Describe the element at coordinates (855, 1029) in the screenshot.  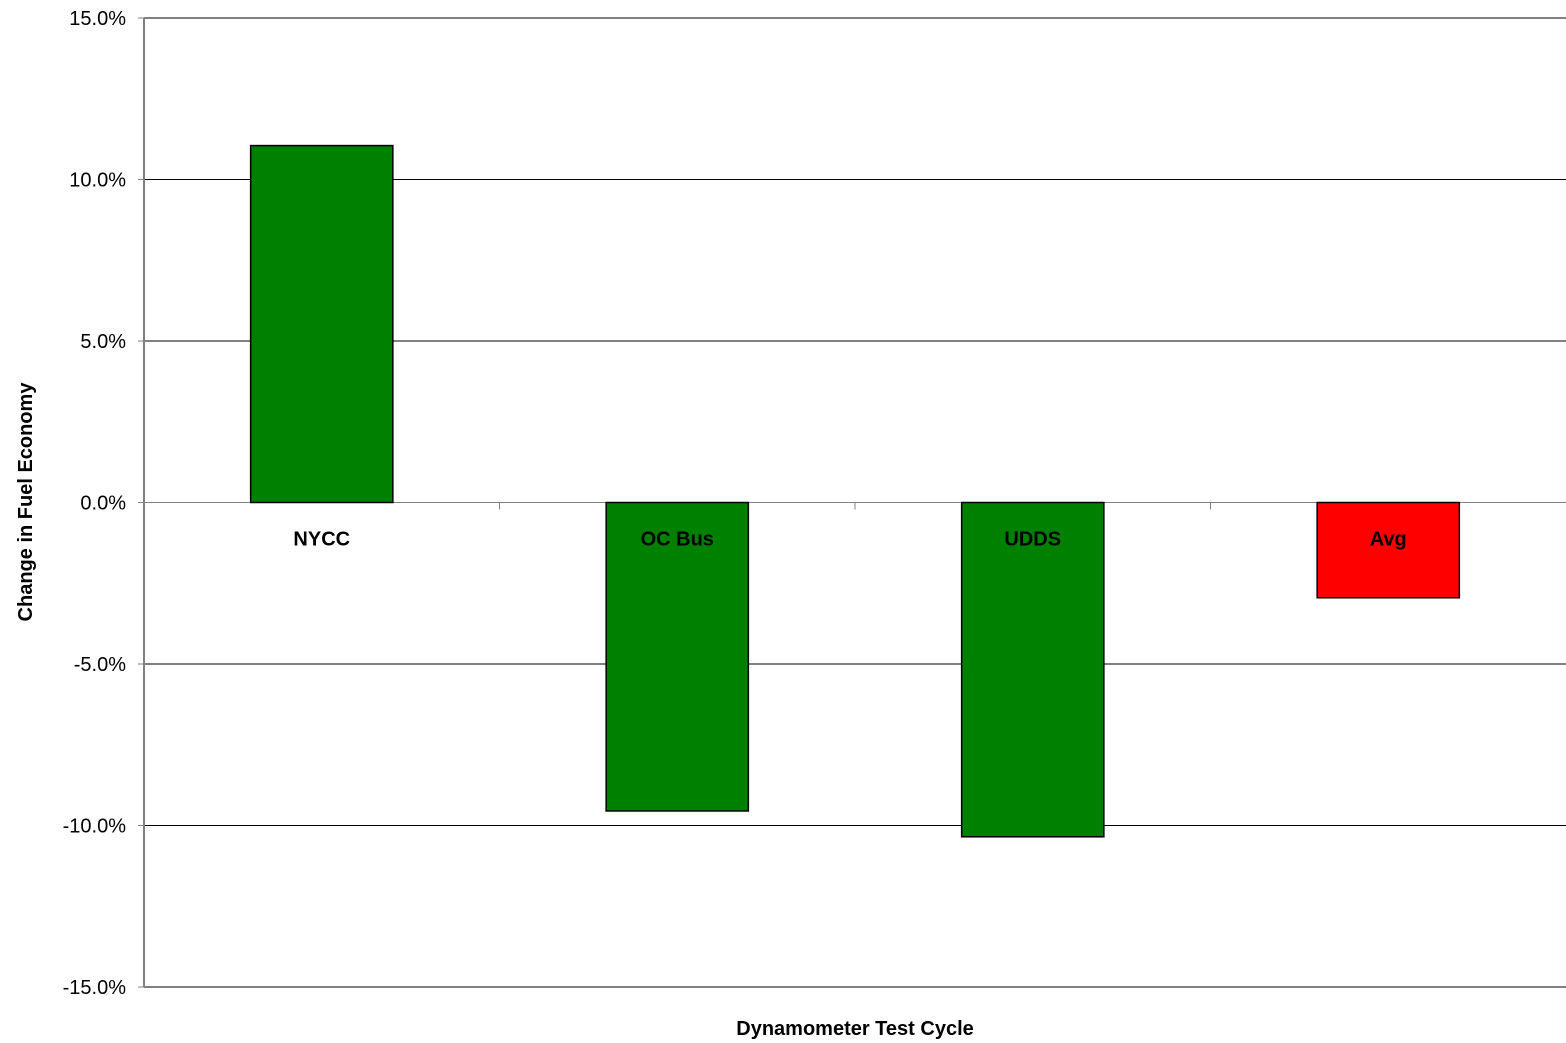
I see `x-axis-title: Dynamometer Test Cycle` at that location.